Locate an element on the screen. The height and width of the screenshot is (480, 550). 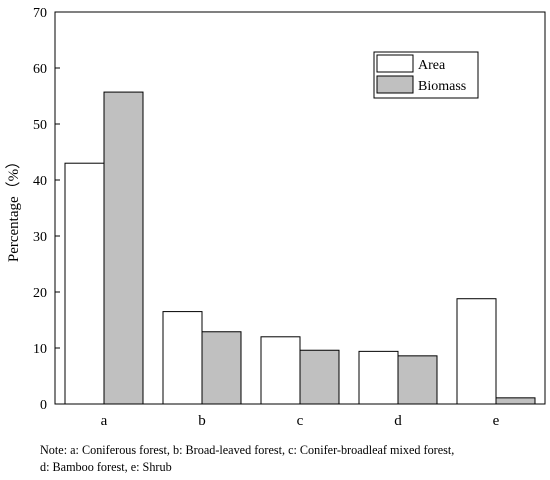
legend-swatch-biomass is located at coordinates (395, 84).